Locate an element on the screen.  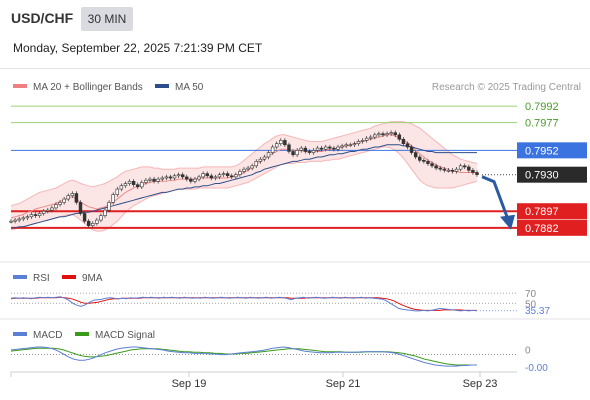
x-tick-label: Sep 23 is located at coordinates (480, 384).